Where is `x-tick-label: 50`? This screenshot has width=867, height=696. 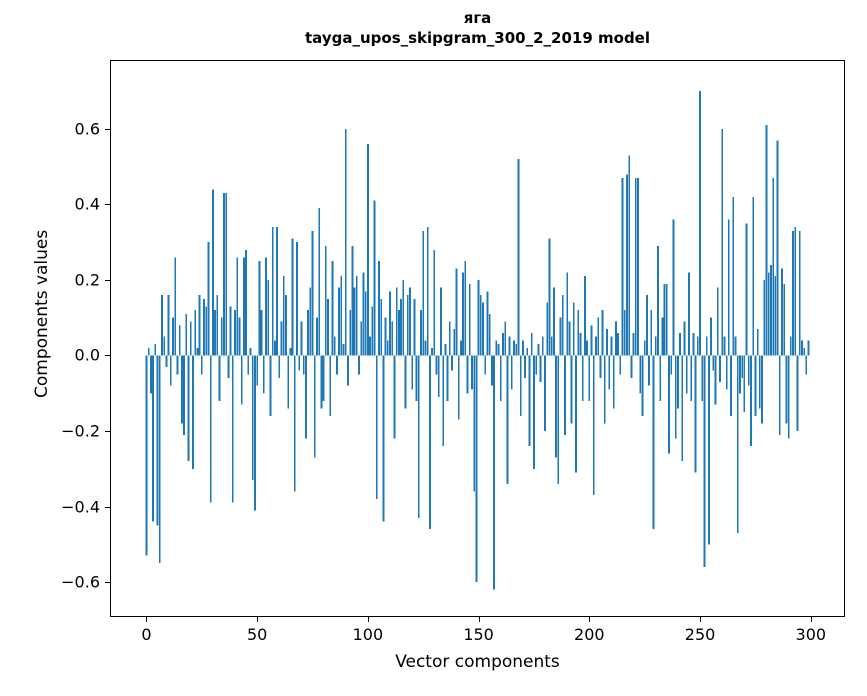
x-tick-label: 50 is located at coordinates (257, 634).